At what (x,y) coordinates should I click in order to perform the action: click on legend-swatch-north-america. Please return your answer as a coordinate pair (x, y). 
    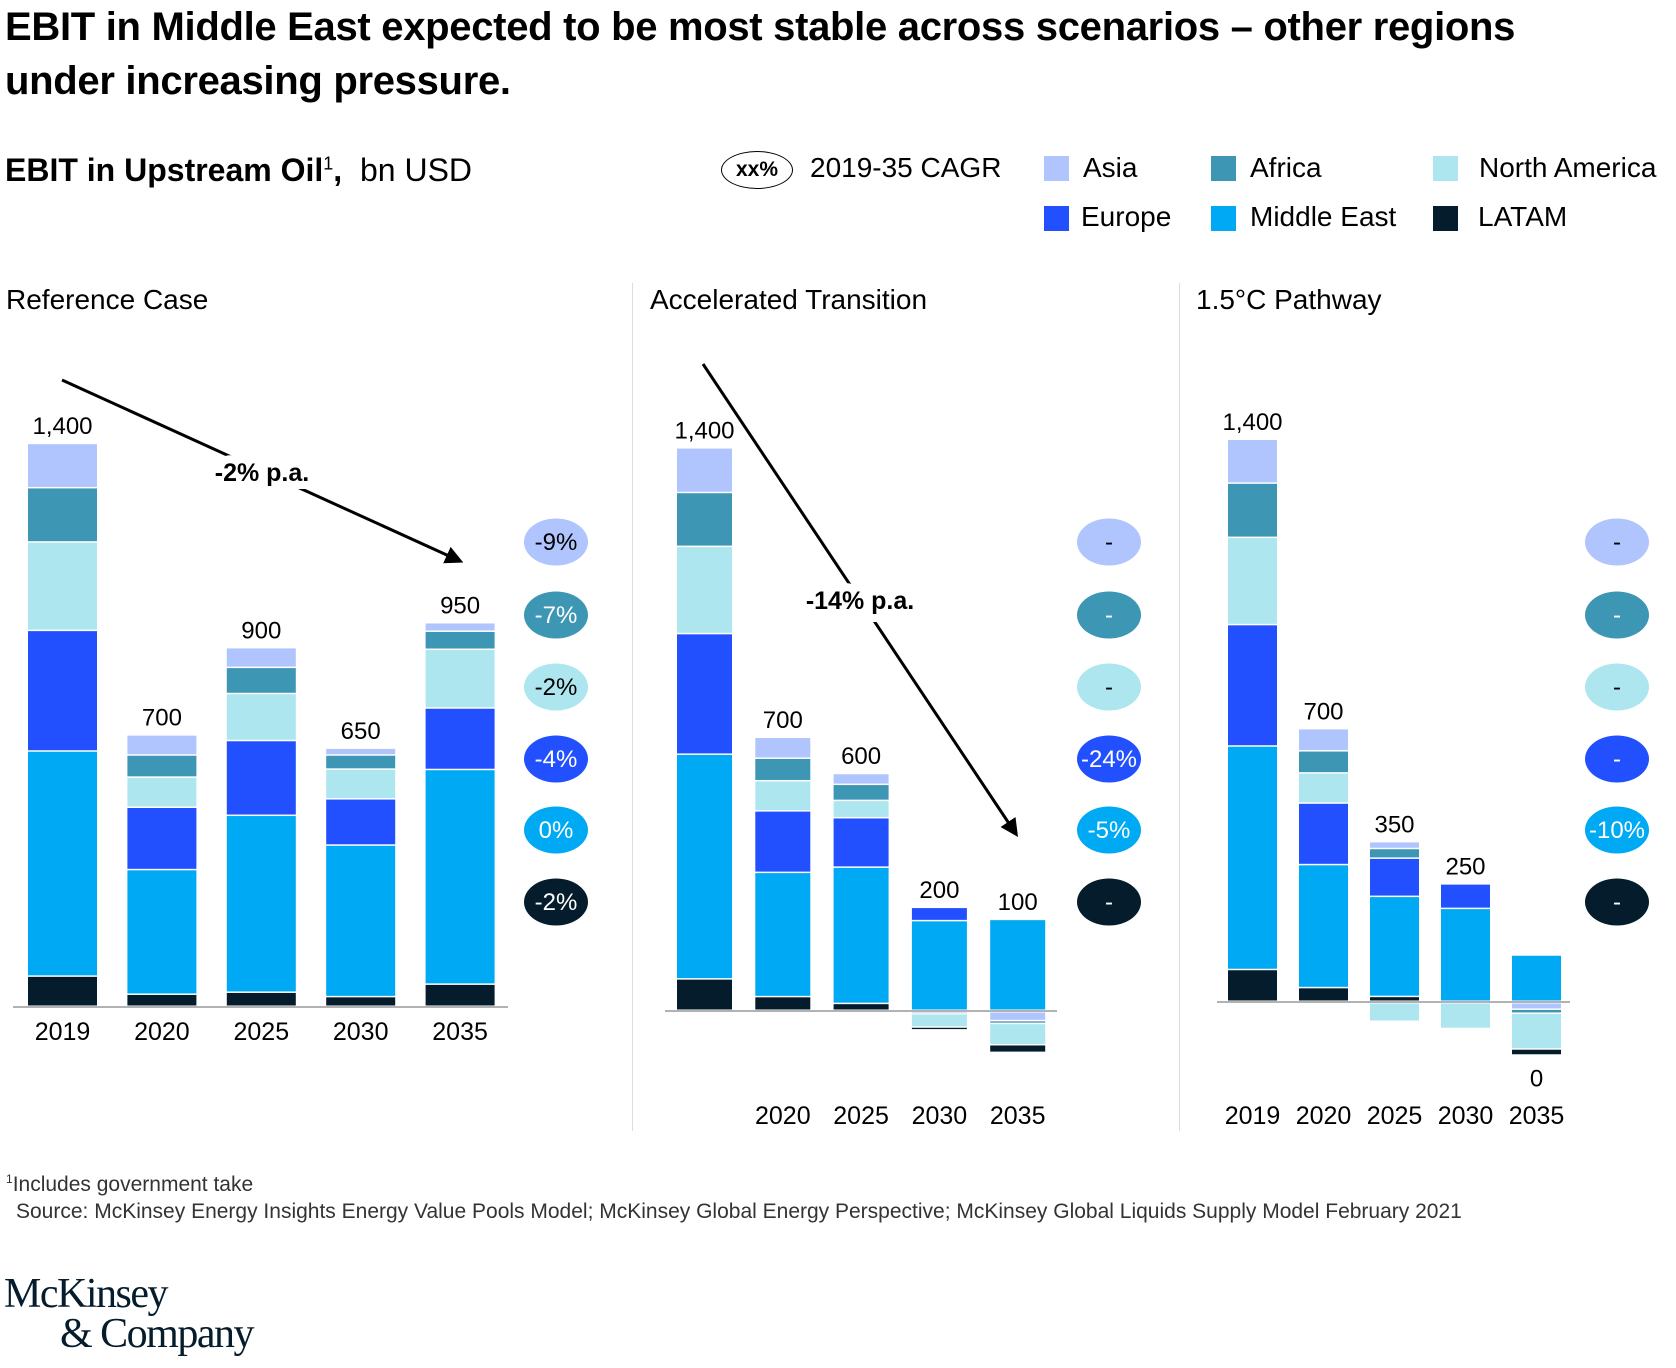
    Looking at the image, I should click on (1445, 168).